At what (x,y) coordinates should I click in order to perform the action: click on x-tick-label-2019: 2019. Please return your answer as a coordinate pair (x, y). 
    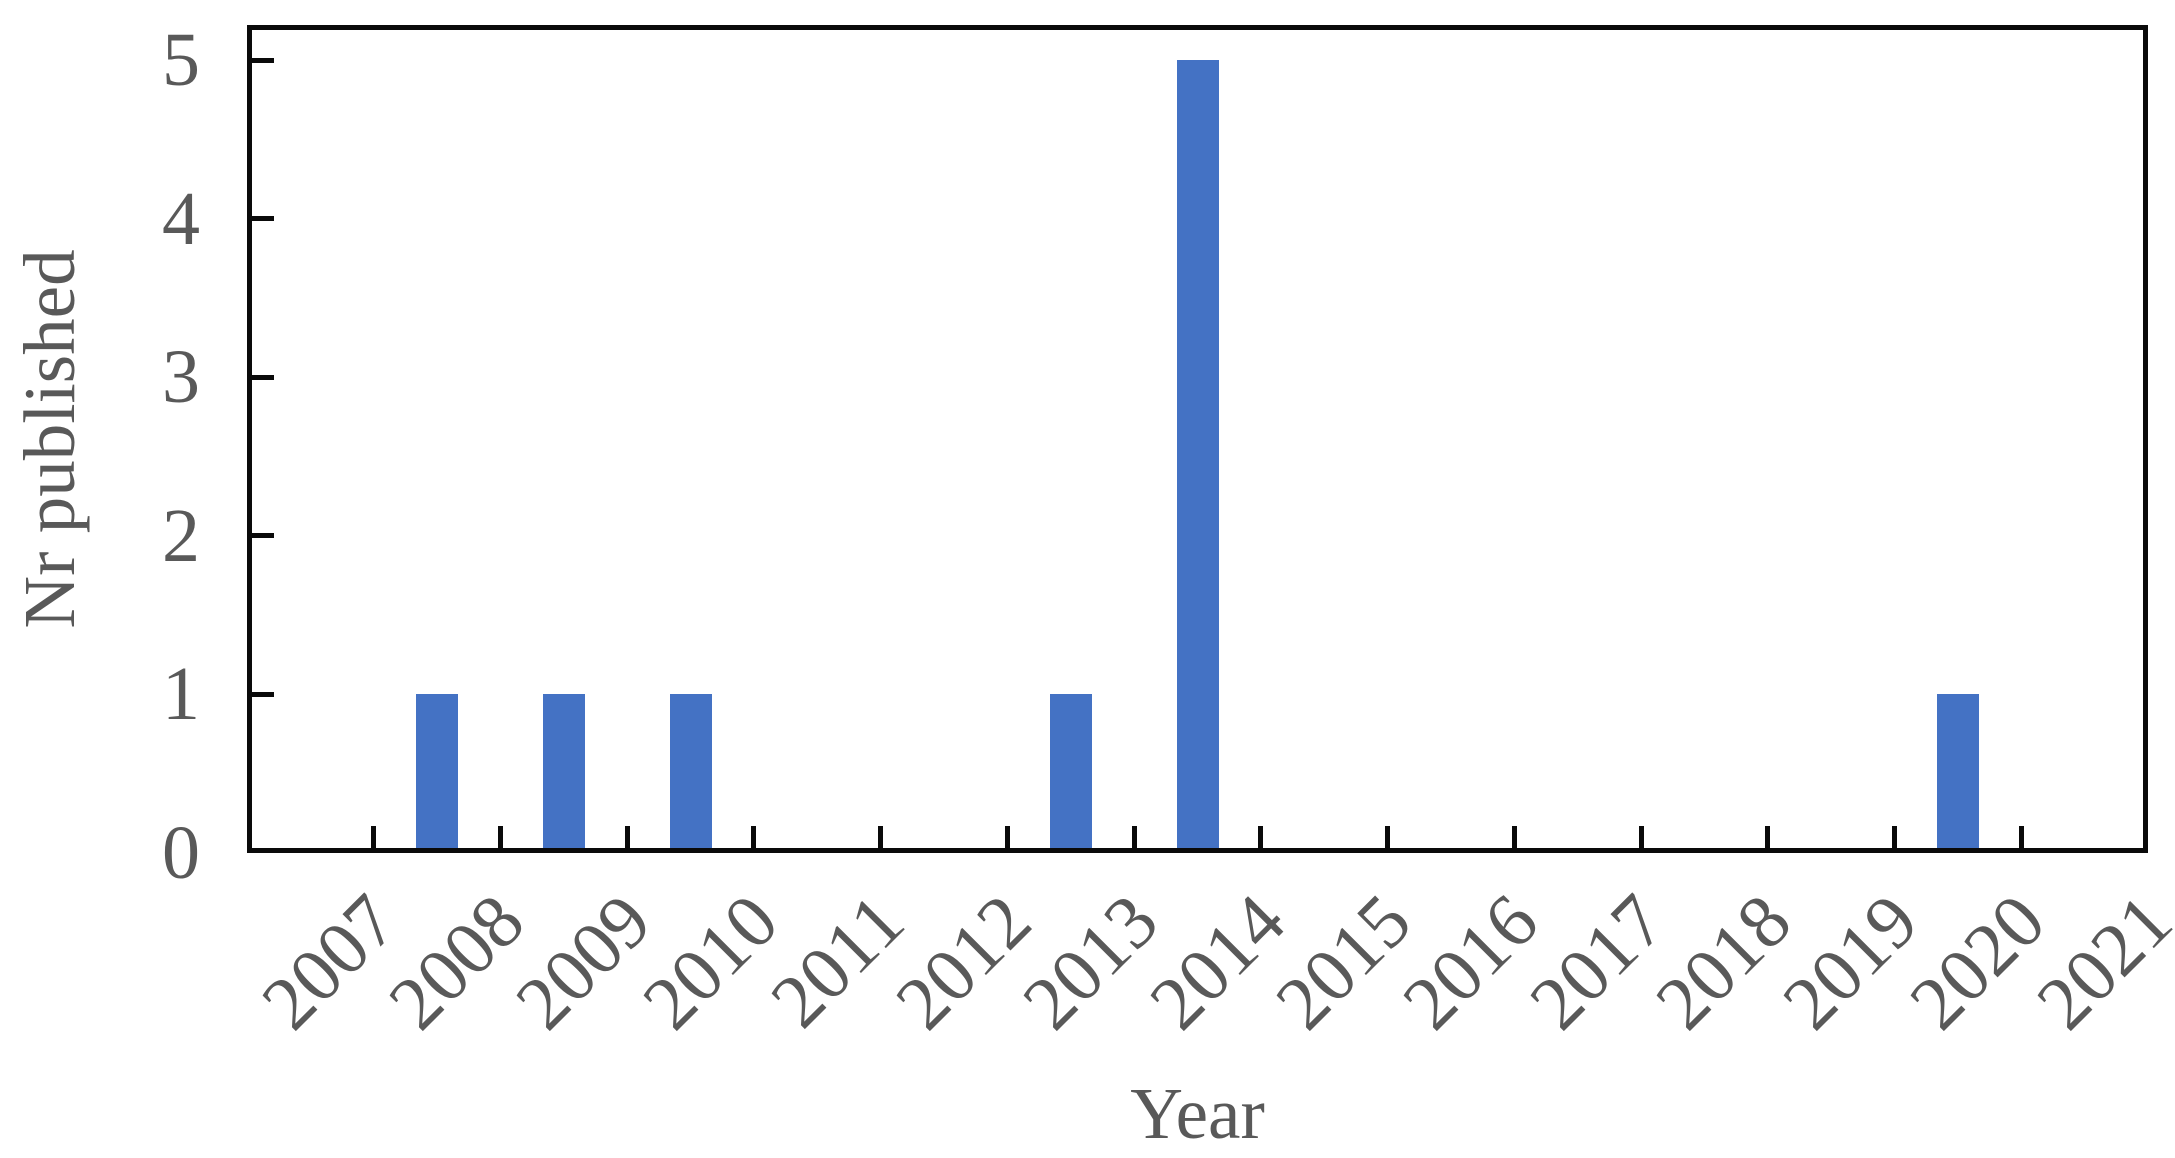
    Looking at the image, I should click on (1851, 962).